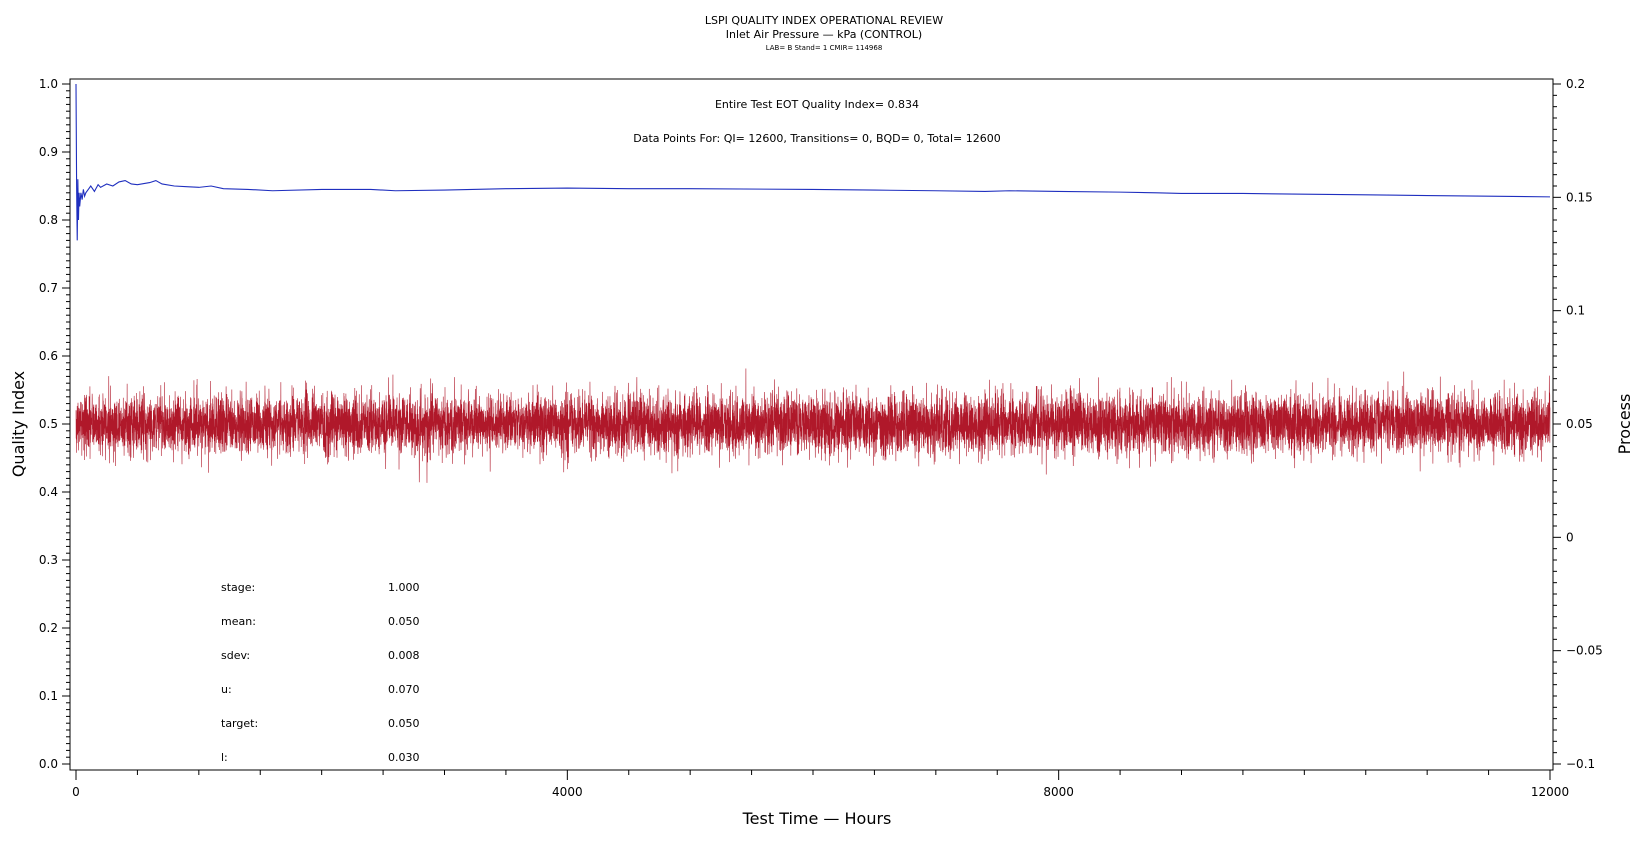 This screenshot has height=845, width=1648. I want to click on stat-label: stage:, so click(238, 587).